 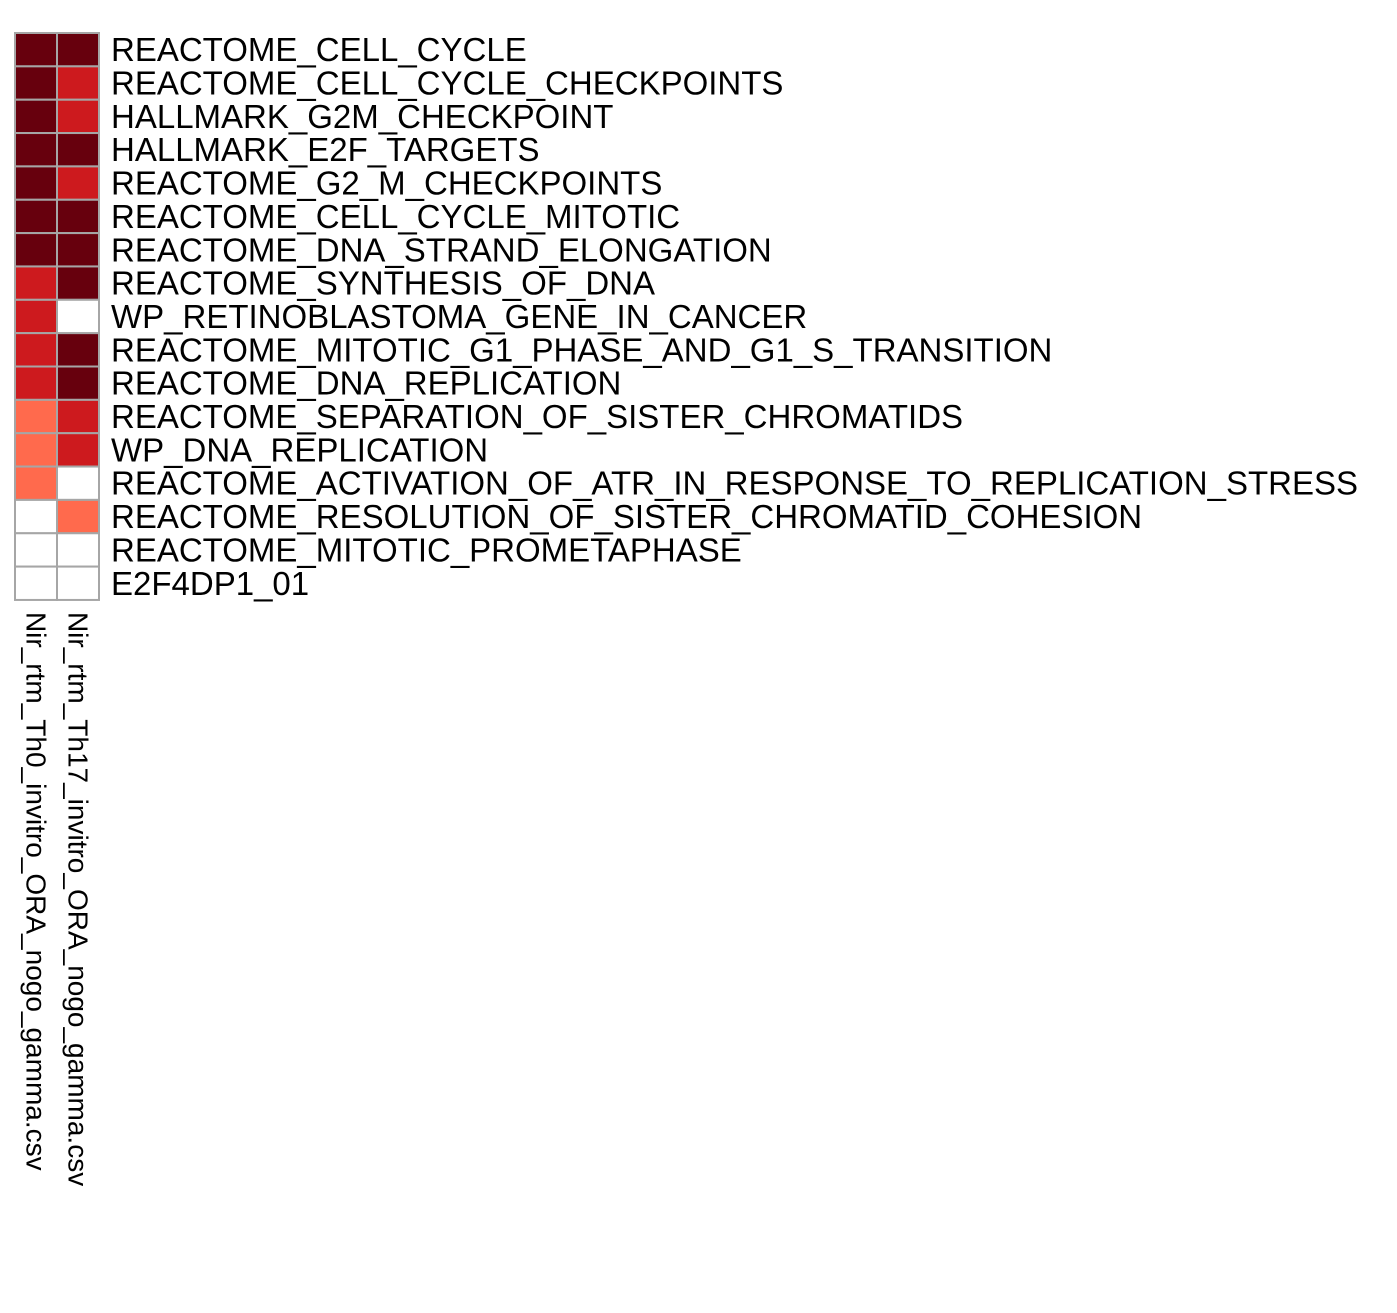 What do you see at coordinates (362, 116) in the screenshot?
I see `row-label: HALLMARK_G2M_CHECKPOINT` at bounding box center [362, 116].